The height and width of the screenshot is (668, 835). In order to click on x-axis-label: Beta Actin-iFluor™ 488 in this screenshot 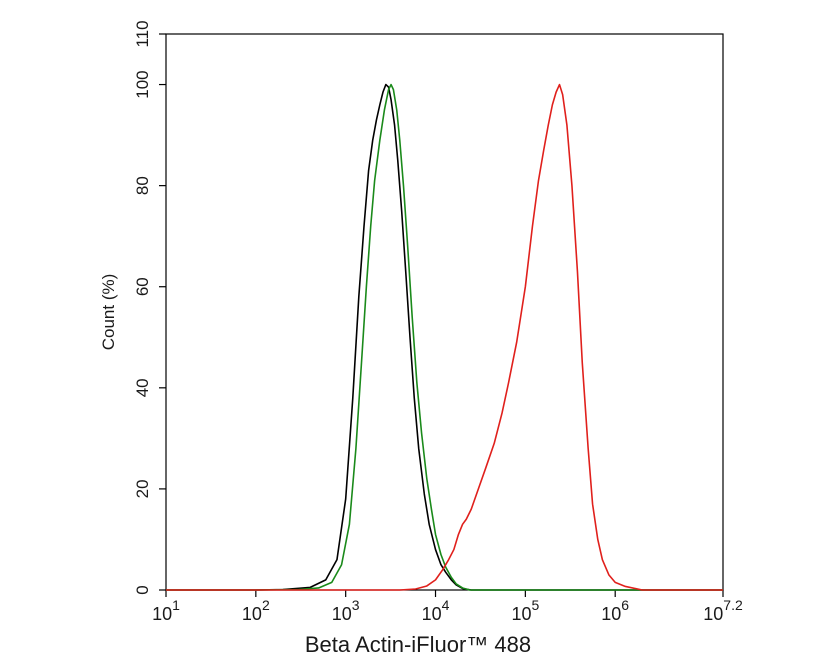, I will do `click(418, 644)`.